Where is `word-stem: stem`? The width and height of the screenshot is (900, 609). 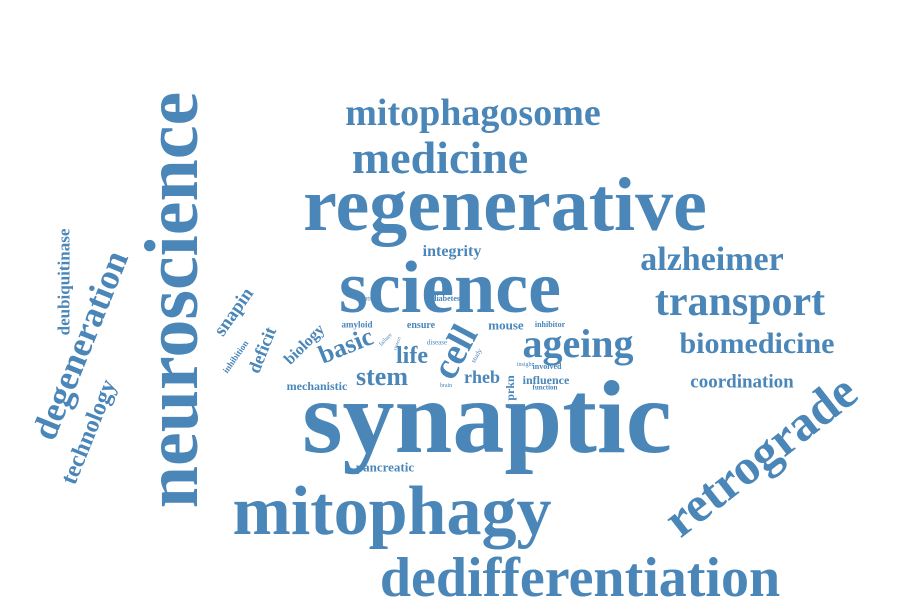 word-stem: stem is located at coordinates (382, 376).